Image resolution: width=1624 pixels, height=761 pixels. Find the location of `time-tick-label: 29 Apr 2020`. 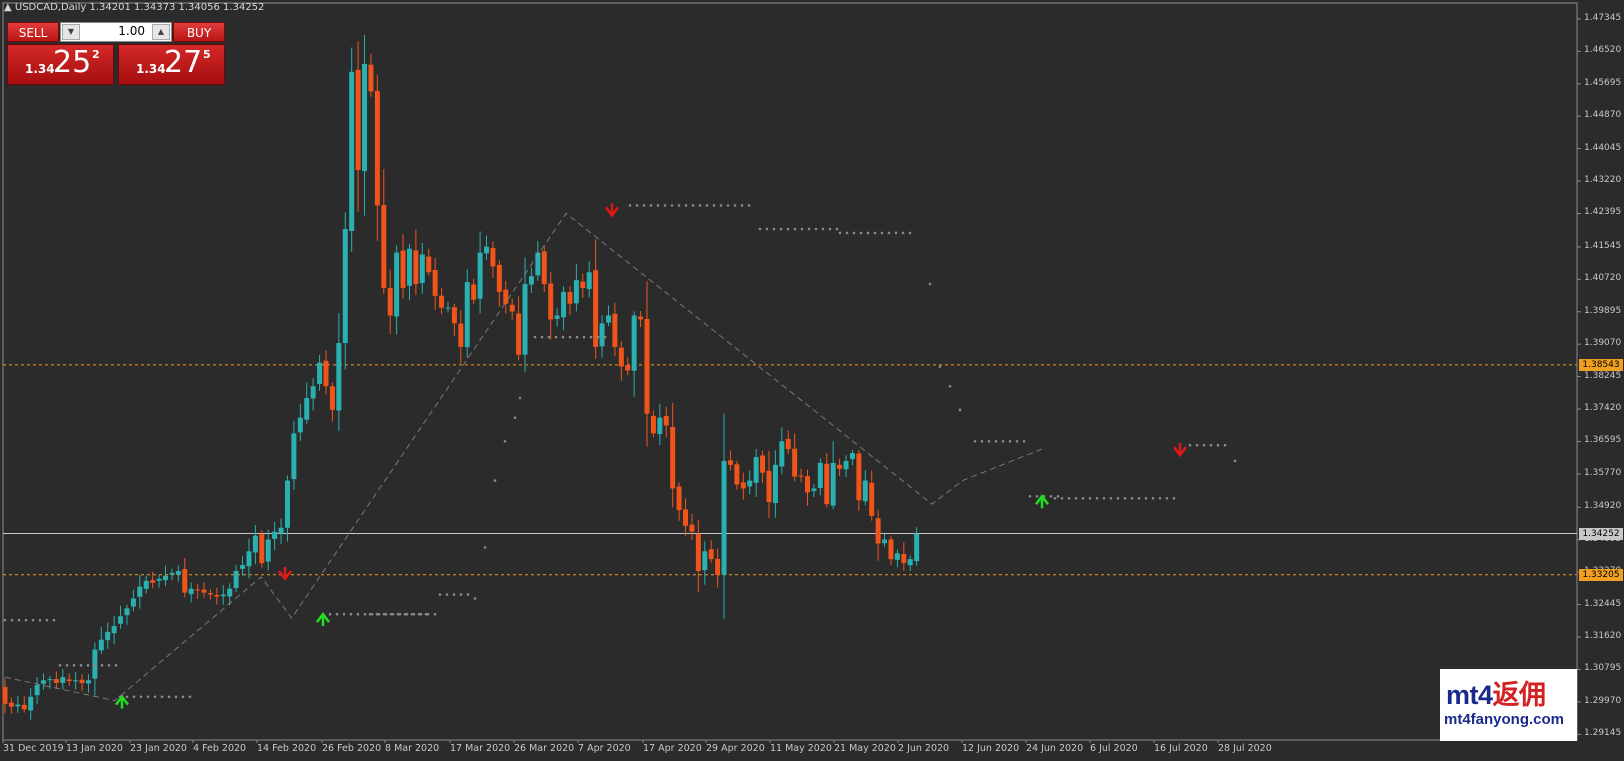

time-tick-label: 29 Apr 2020 is located at coordinates (735, 748).